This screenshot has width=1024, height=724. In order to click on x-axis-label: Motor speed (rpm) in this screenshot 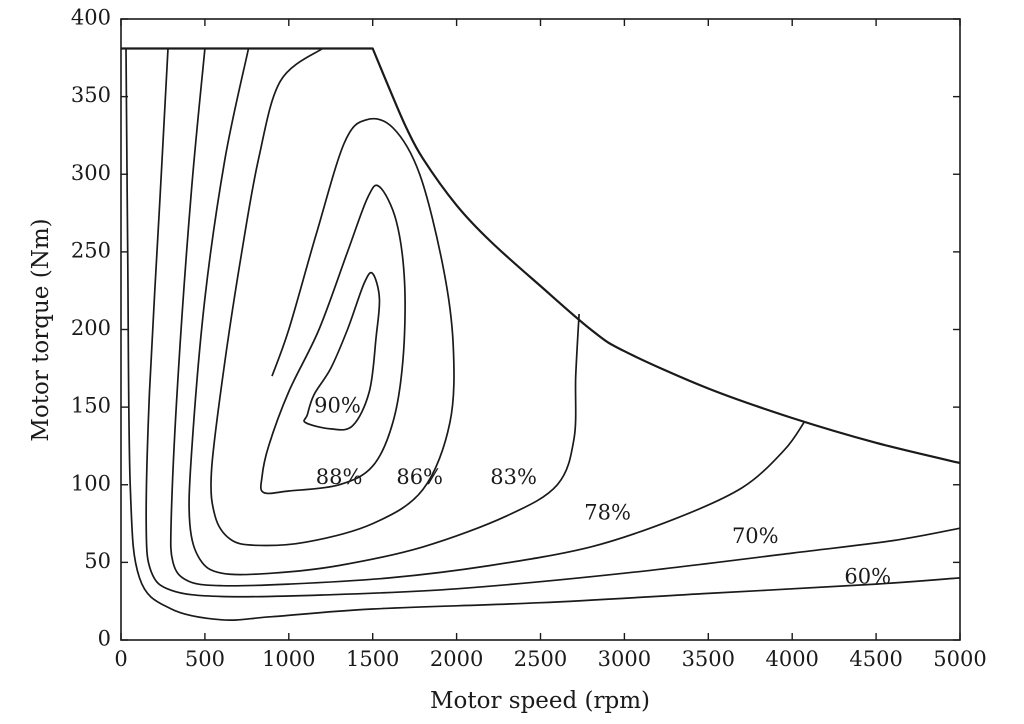, I will do `click(540, 701)`.